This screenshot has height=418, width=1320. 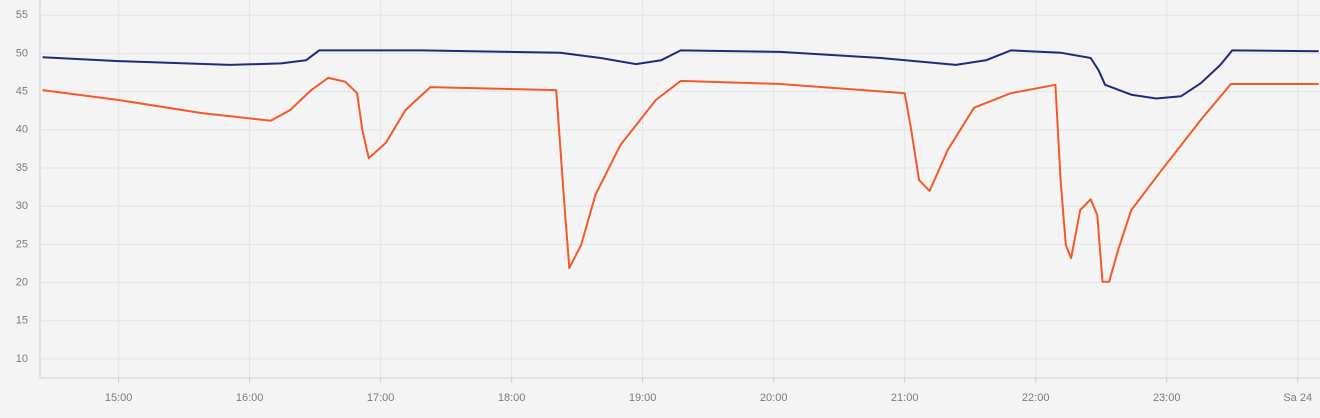 What do you see at coordinates (1167, 398) in the screenshot?
I see `x-tick-label: 23:00` at bounding box center [1167, 398].